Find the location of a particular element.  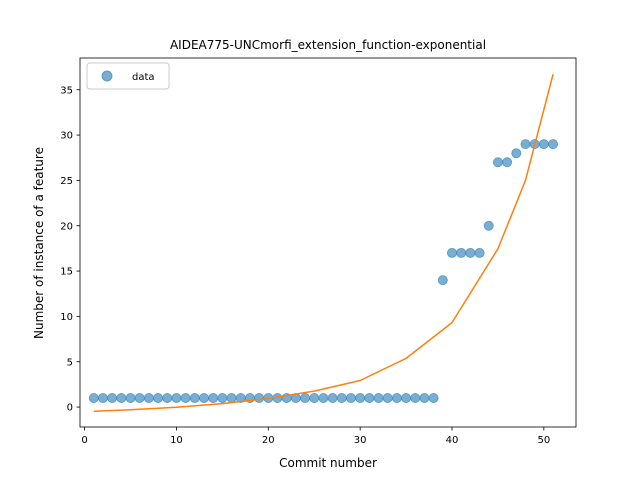

y-tick-label: 30 is located at coordinates (66, 136).